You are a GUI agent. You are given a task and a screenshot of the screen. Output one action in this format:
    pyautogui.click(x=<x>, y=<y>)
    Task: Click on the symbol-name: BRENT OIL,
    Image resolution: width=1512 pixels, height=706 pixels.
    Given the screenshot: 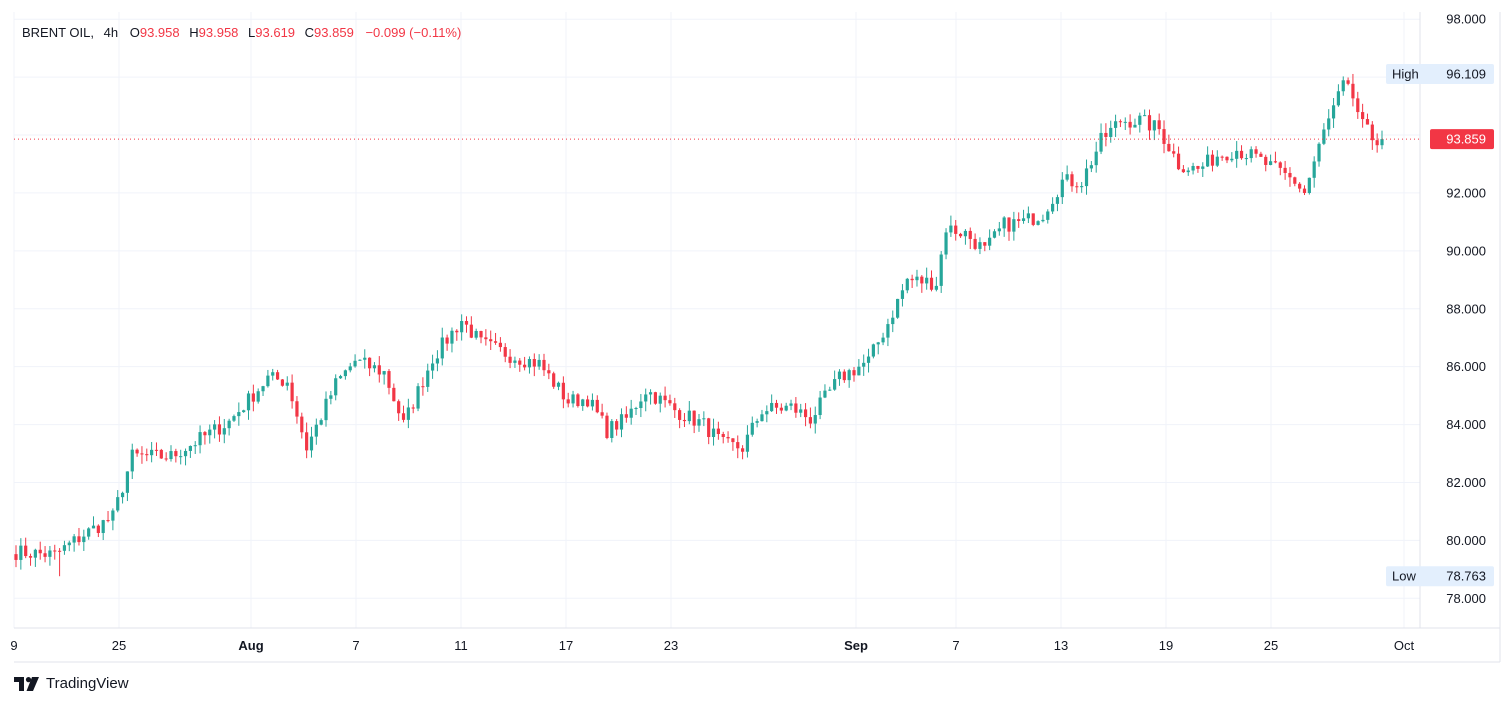 What is the action you would take?
    pyautogui.click(x=58, y=32)
    